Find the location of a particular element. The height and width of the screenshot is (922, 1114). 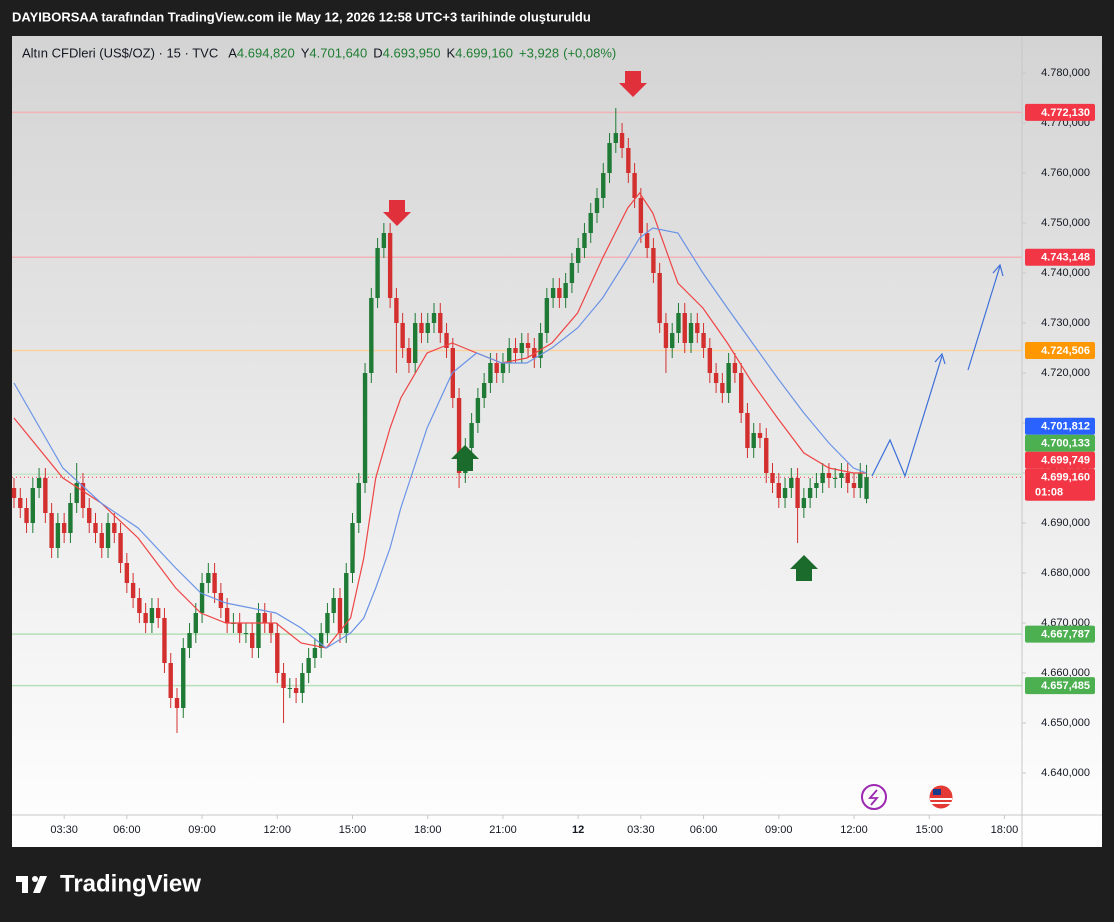

change: +3,928 is located at coordinates (539, 52).